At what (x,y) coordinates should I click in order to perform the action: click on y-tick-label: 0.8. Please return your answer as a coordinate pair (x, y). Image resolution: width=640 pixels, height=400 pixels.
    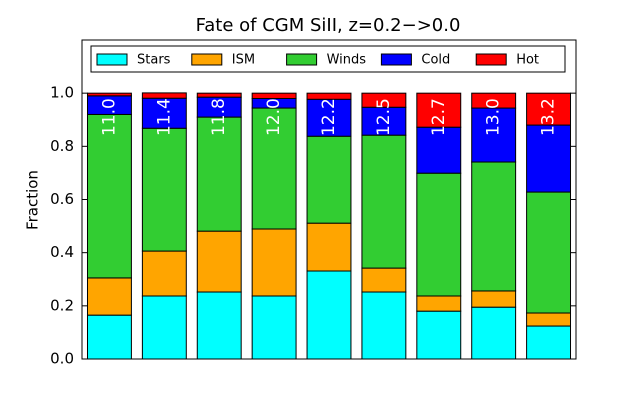
    Looking at the image, I should click on (62, 146).